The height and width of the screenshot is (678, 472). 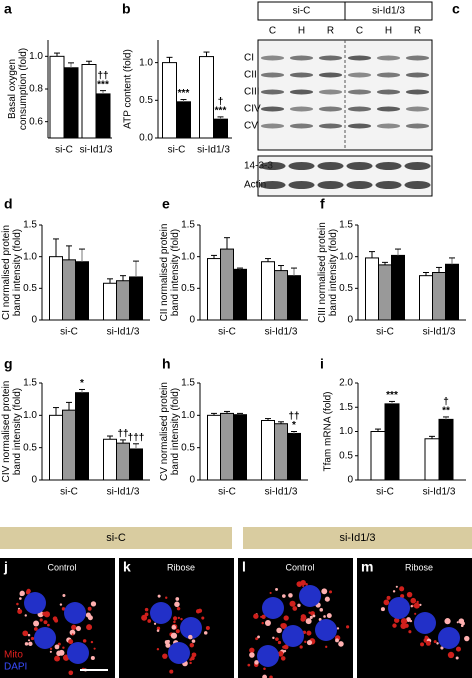 What do you see at coordinates (357, 538) in the screenshot?
I see `banner-label: si-Id1/3` at bounding box center [357, 538].